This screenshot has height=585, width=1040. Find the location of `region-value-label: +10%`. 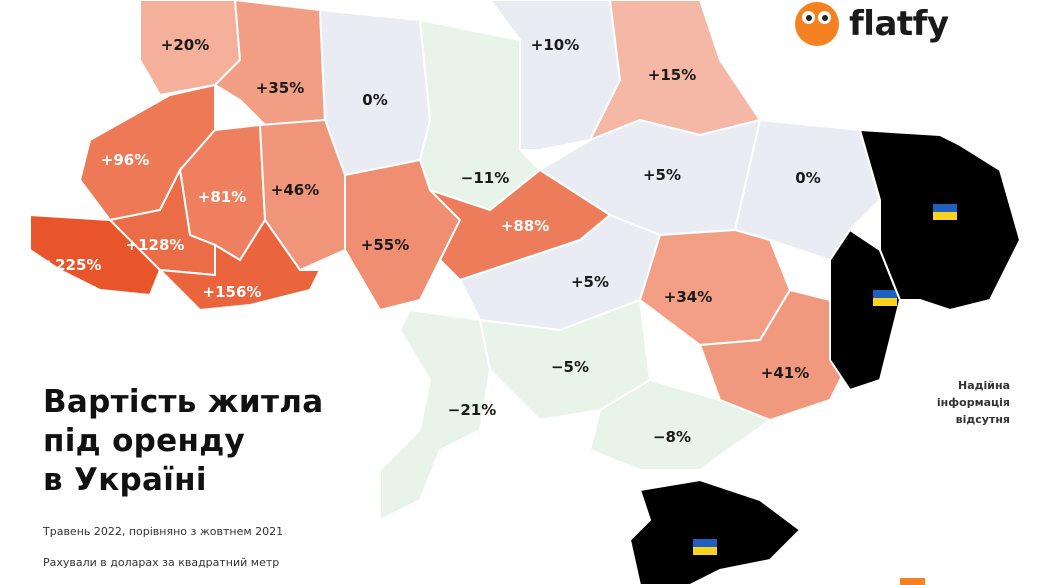

region-value-label: +10% is located at coordinates (555, 45).